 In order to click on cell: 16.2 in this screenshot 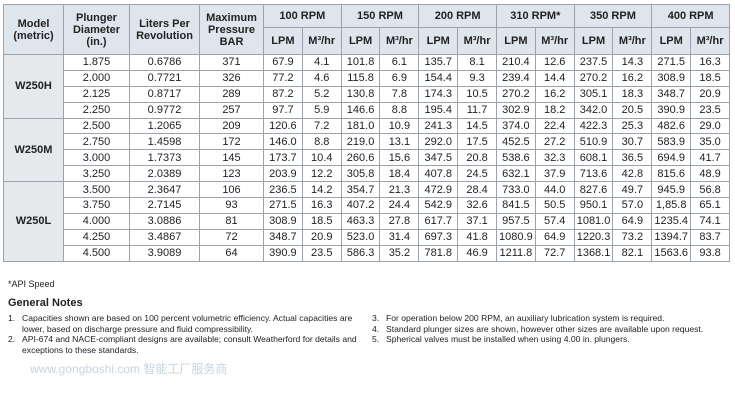, I will do `click(554, 94)`.